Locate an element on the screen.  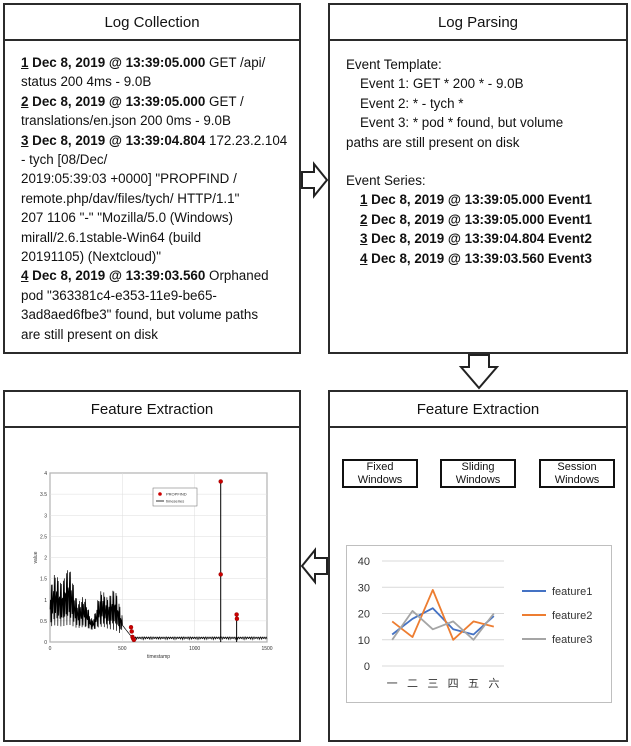
event-series-number: 2 is located at coordinates (364, 219).